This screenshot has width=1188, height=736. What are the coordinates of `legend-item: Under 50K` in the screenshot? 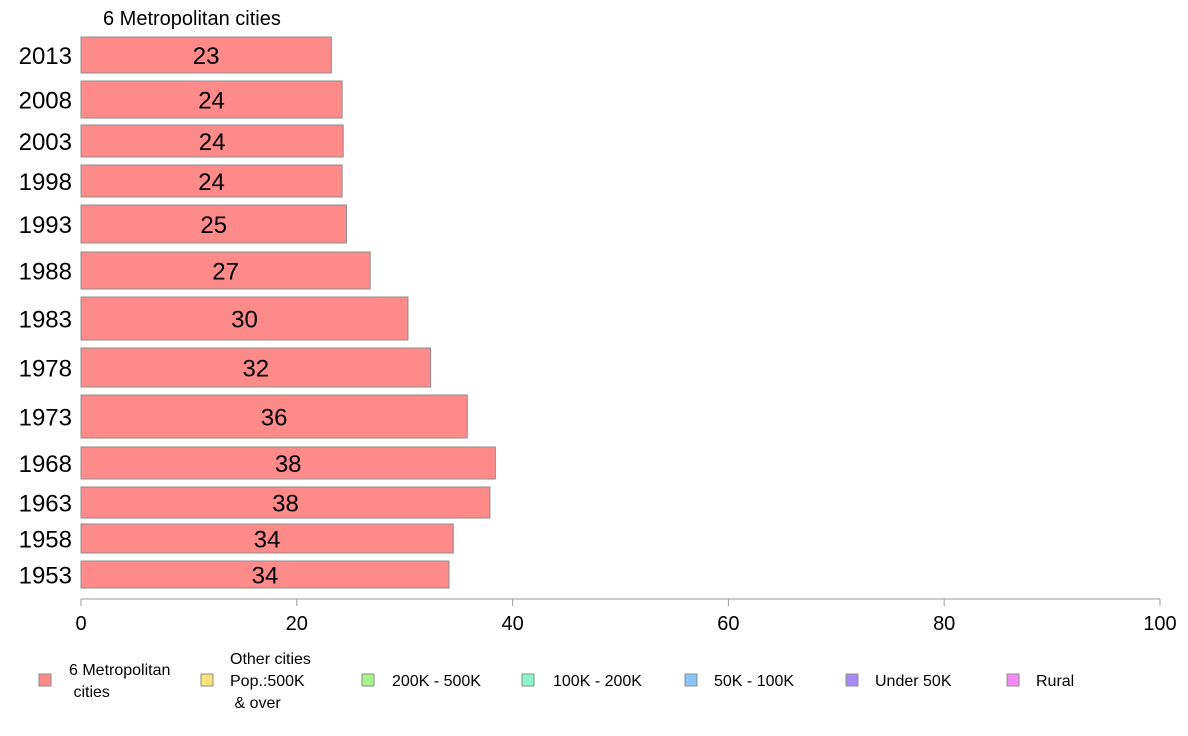 It's located at (898, 681).